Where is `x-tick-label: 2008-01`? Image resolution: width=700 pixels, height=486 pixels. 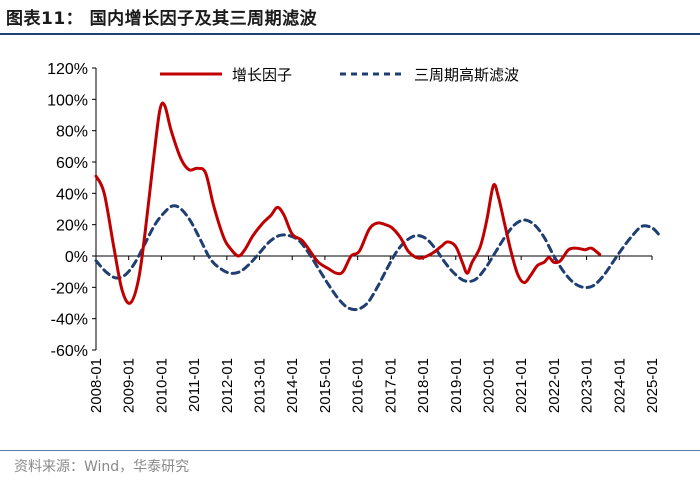
x-tick-label: 2008-01 is located at coordinates (96, 385).